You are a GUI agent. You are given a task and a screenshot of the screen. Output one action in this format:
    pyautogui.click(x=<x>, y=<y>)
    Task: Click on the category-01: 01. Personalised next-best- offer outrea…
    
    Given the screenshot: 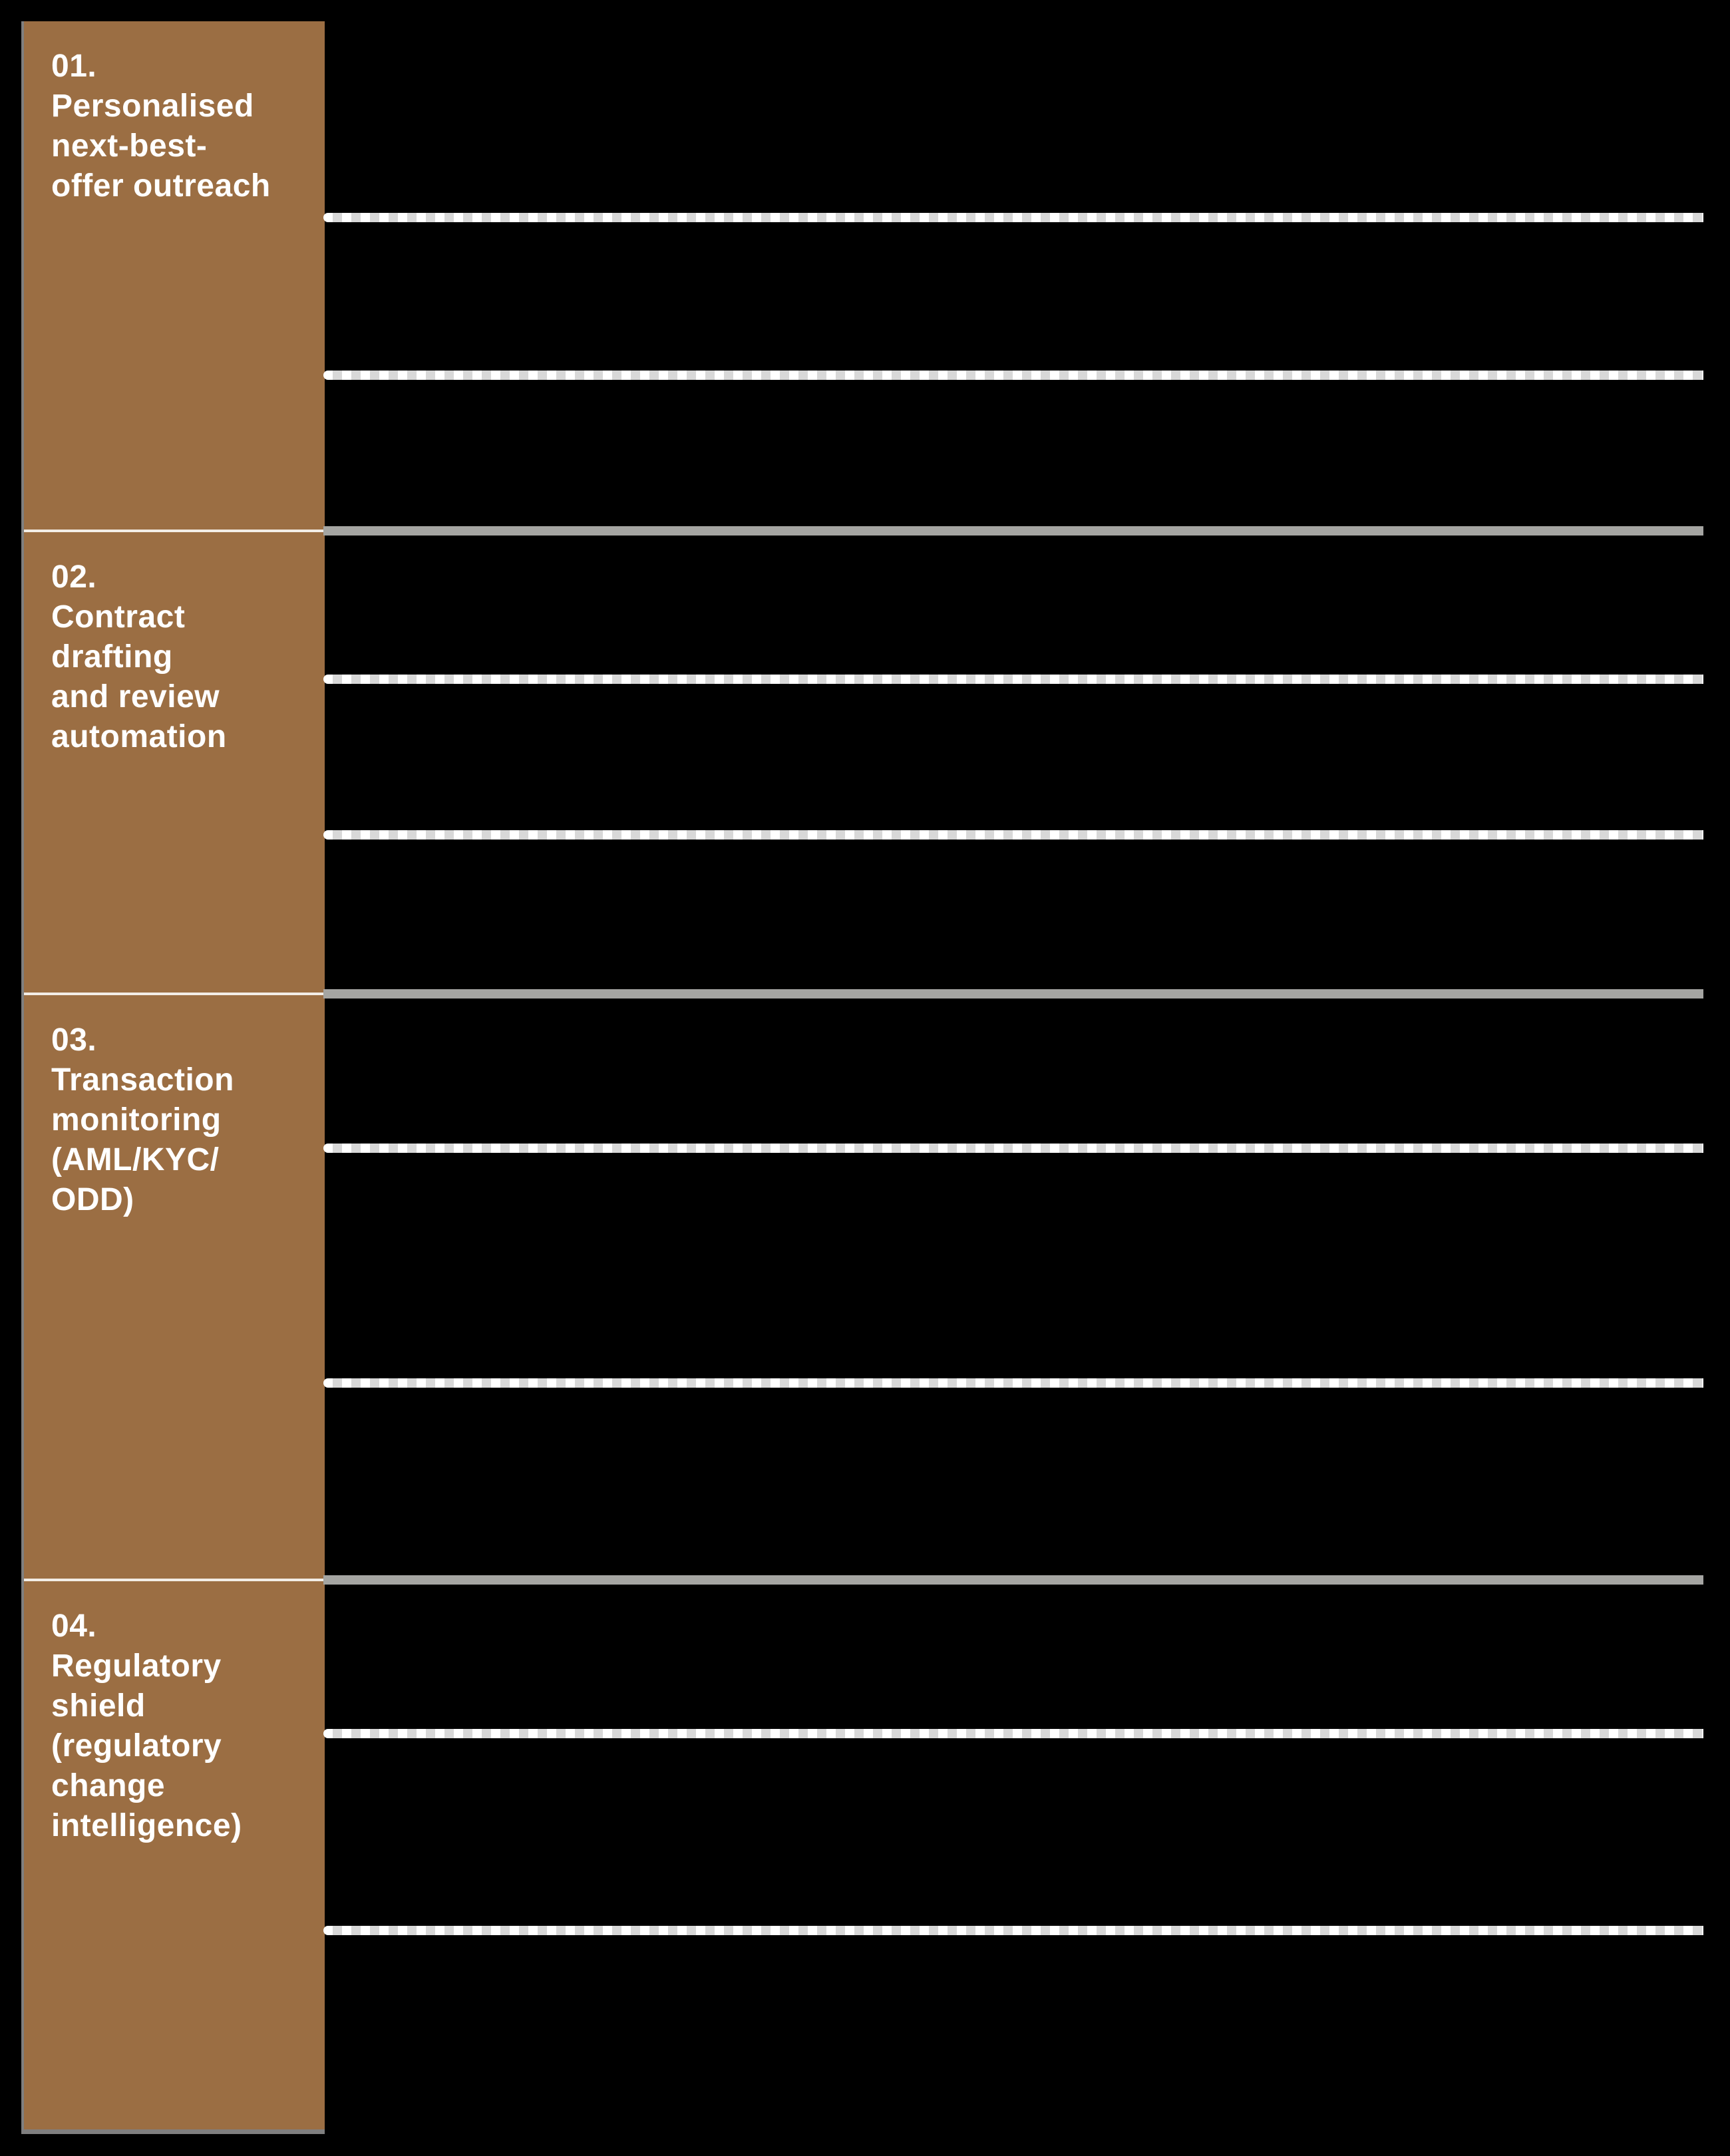 What is the action you would take?
    pyautogui.click(x=174, y=113)
    